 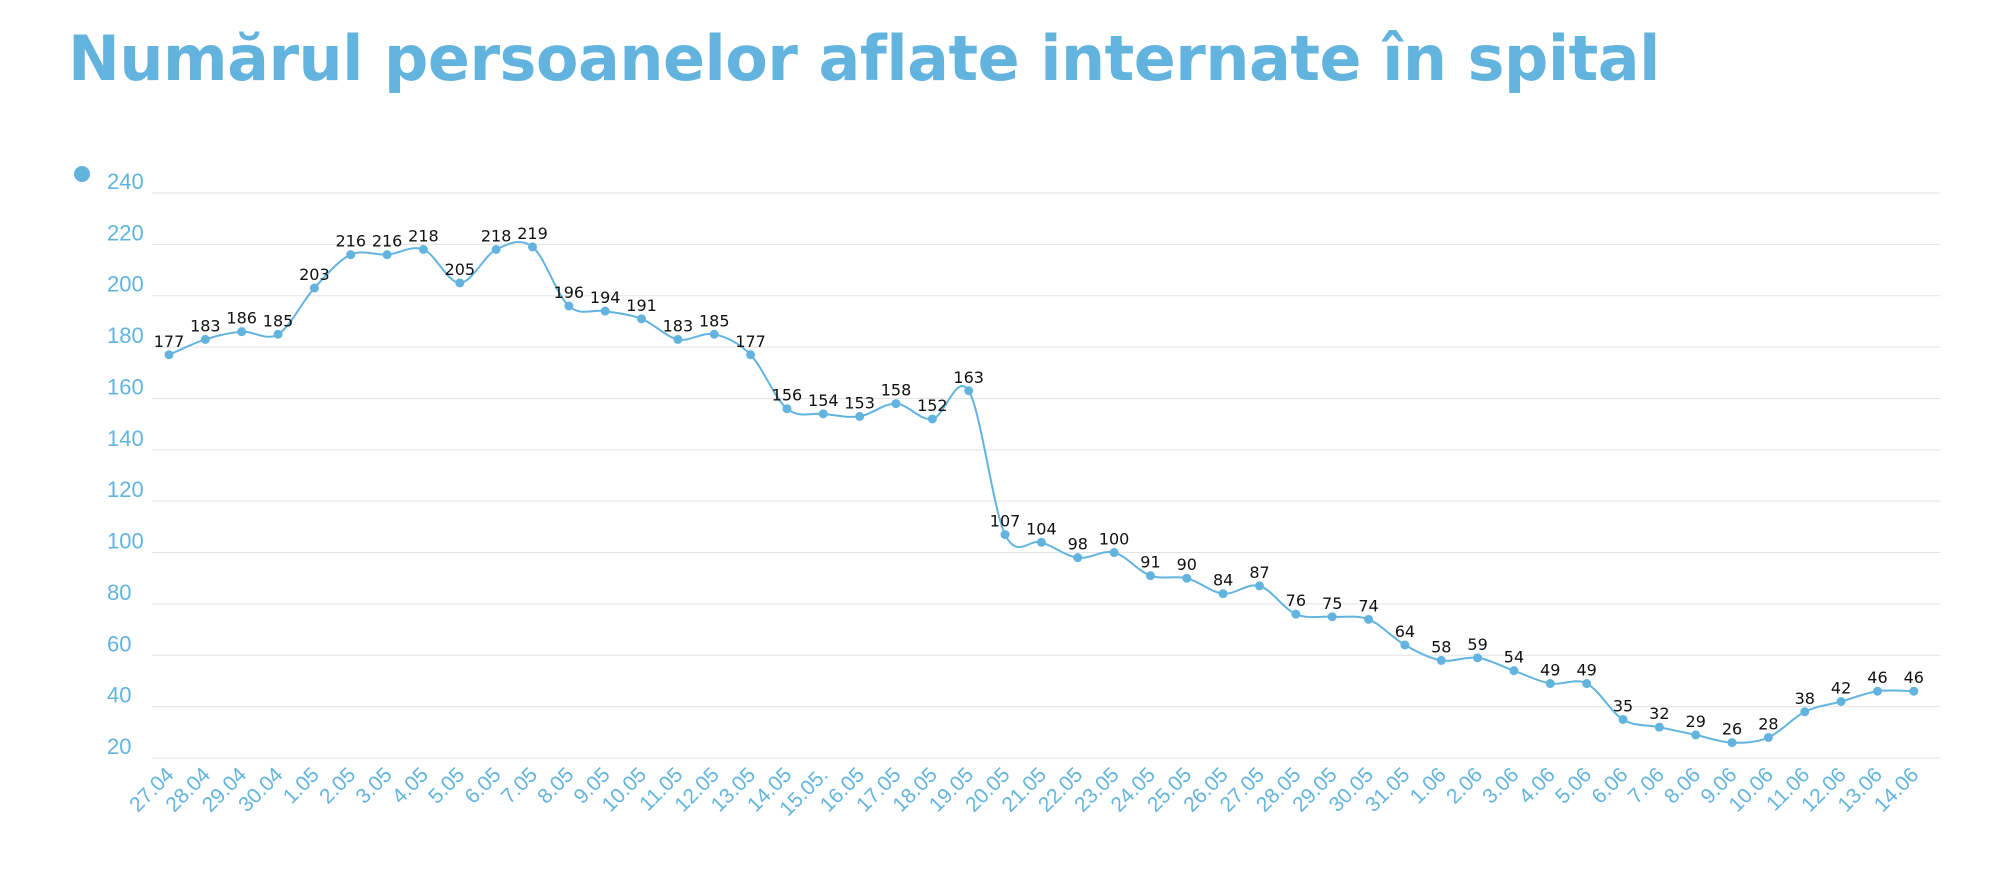 What do you see at coordinates (1078, 544) in the screenshot?
I see `data-label: 98` at bounding box center [1078, 544].